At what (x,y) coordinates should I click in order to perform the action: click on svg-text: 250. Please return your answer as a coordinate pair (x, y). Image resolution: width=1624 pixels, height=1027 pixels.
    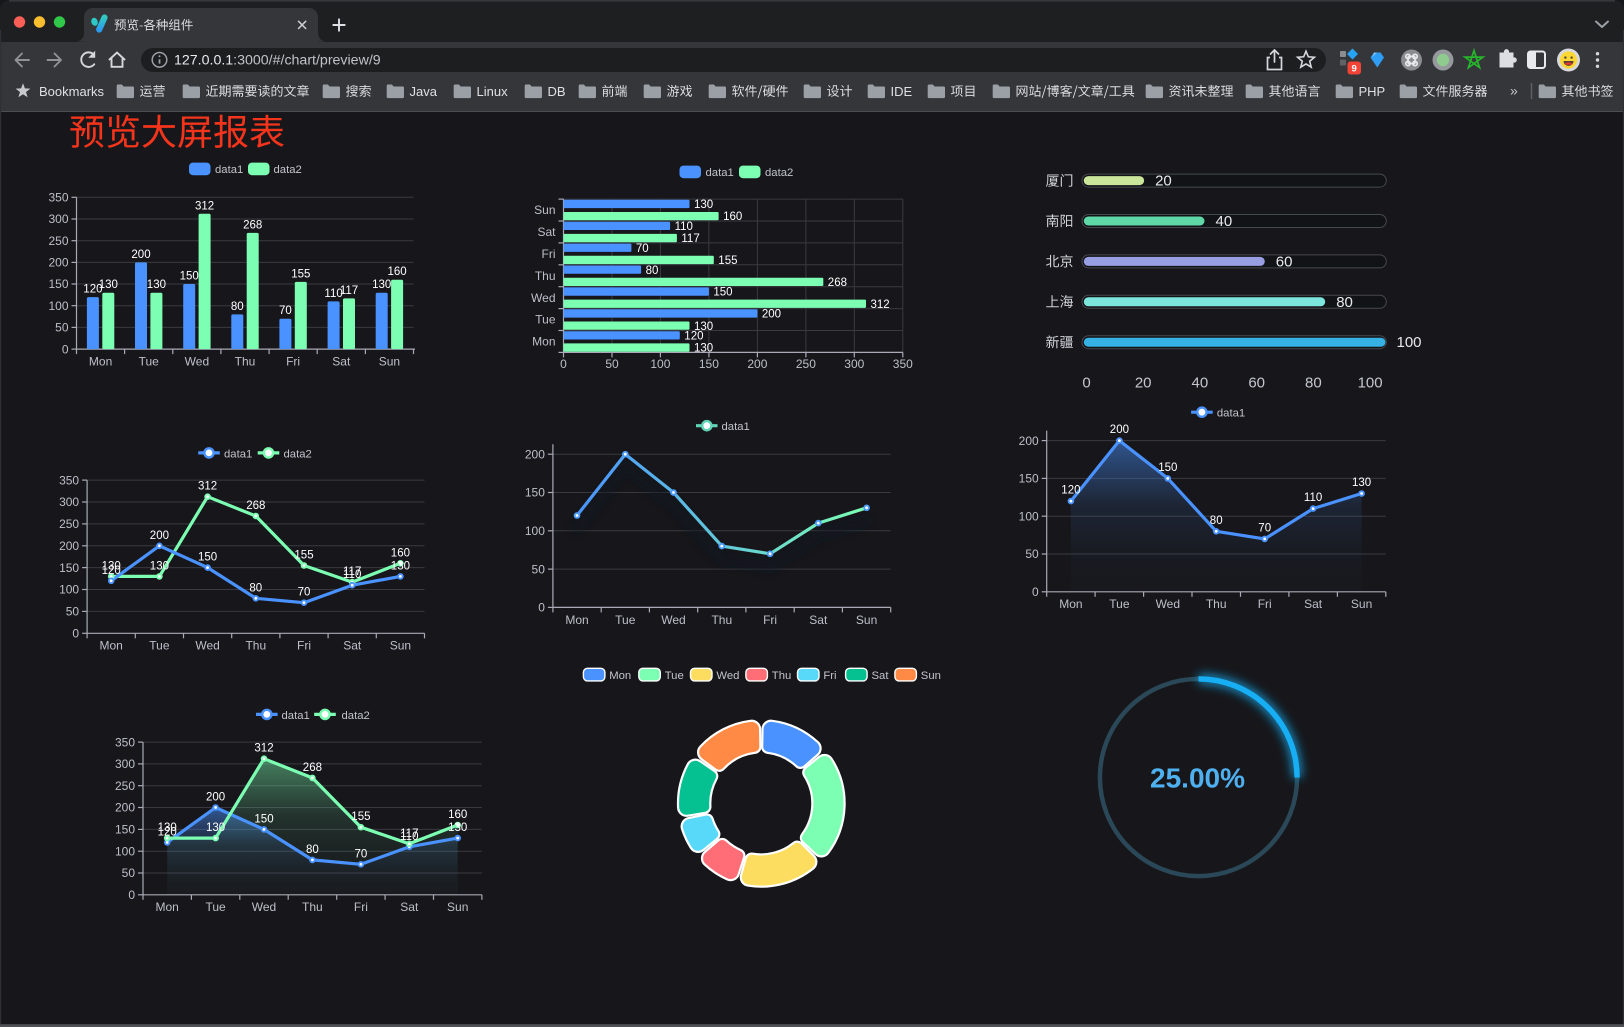
    Looking at the image, I should click on (69, 524).